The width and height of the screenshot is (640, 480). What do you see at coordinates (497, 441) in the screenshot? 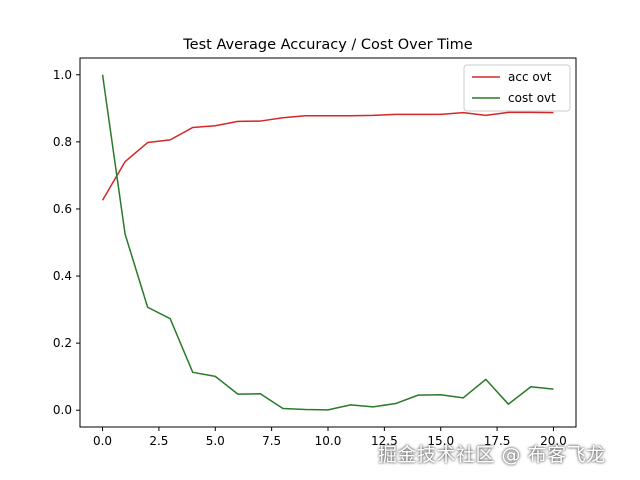
I see `x-tick-label: 17.5` at bounding box center [497, 441].